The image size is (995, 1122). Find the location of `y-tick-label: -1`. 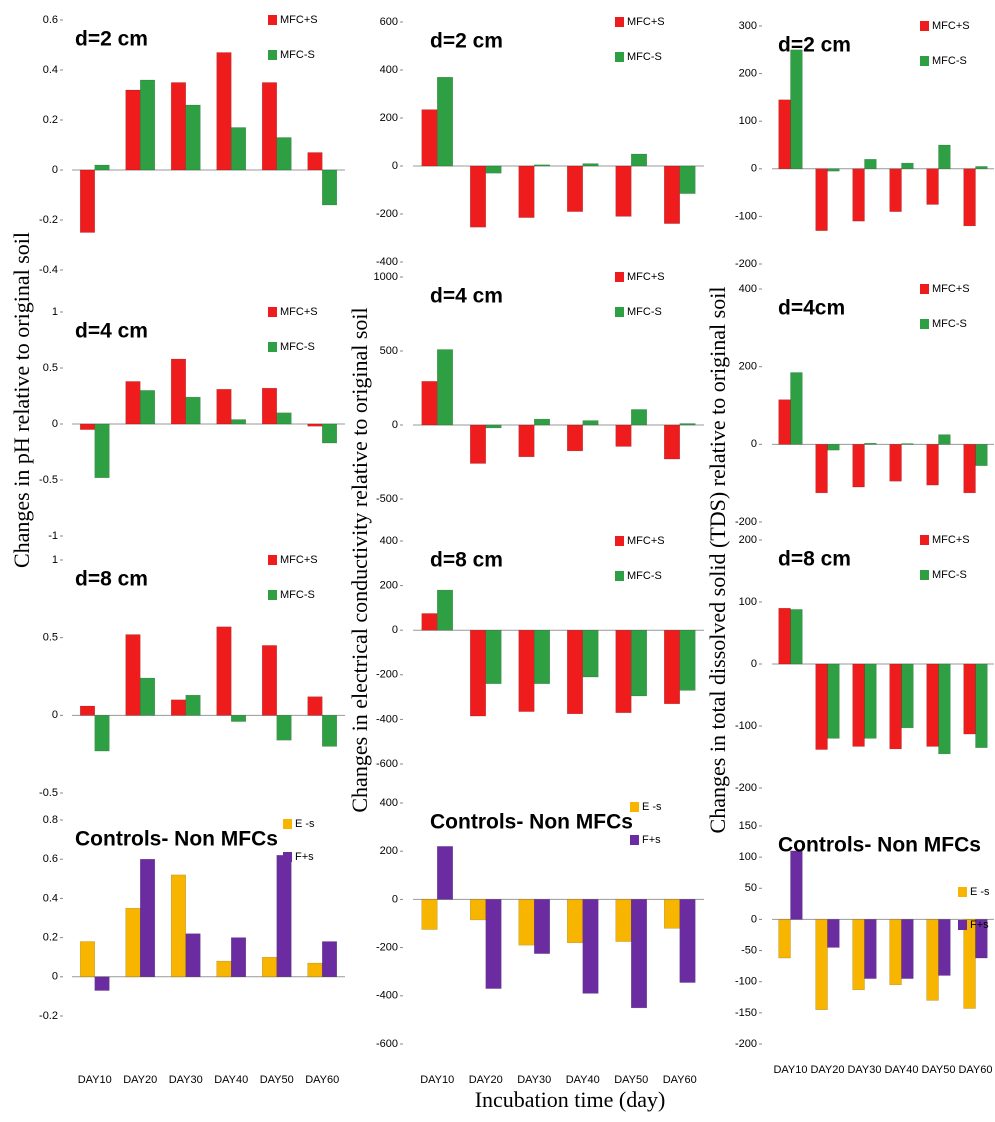

y-tick-label: -1 is located at coordinates (53, 536).